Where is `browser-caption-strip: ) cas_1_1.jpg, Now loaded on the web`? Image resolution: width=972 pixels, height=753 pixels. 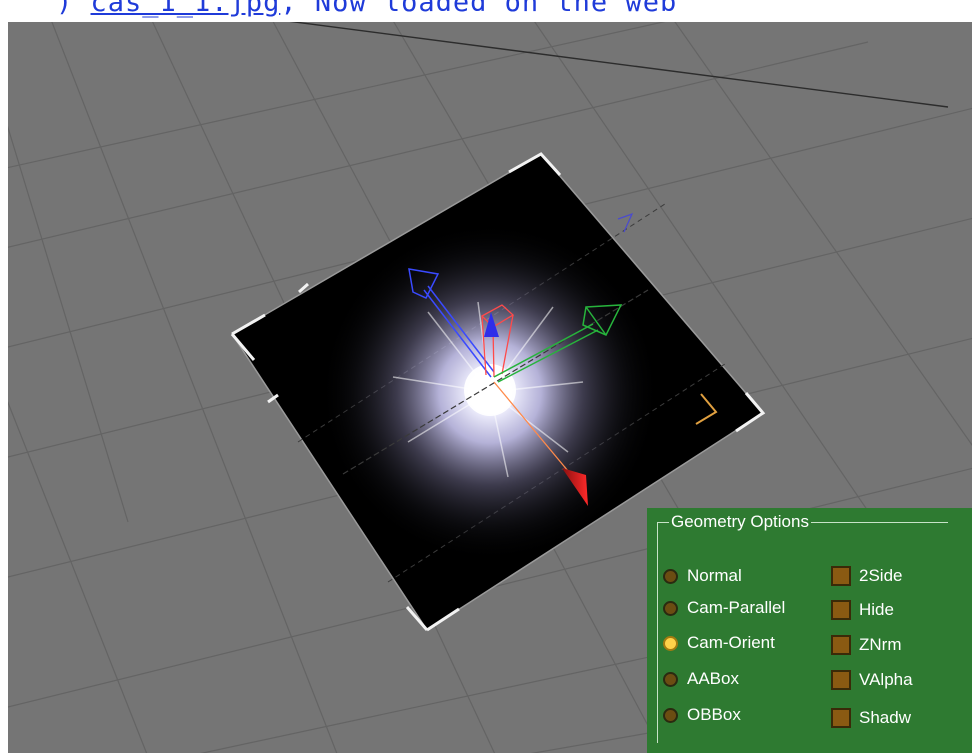
browser-caption-strip: ) cas_1_1.jpg, Now loaded on the web is located at coordinates (486, 11).